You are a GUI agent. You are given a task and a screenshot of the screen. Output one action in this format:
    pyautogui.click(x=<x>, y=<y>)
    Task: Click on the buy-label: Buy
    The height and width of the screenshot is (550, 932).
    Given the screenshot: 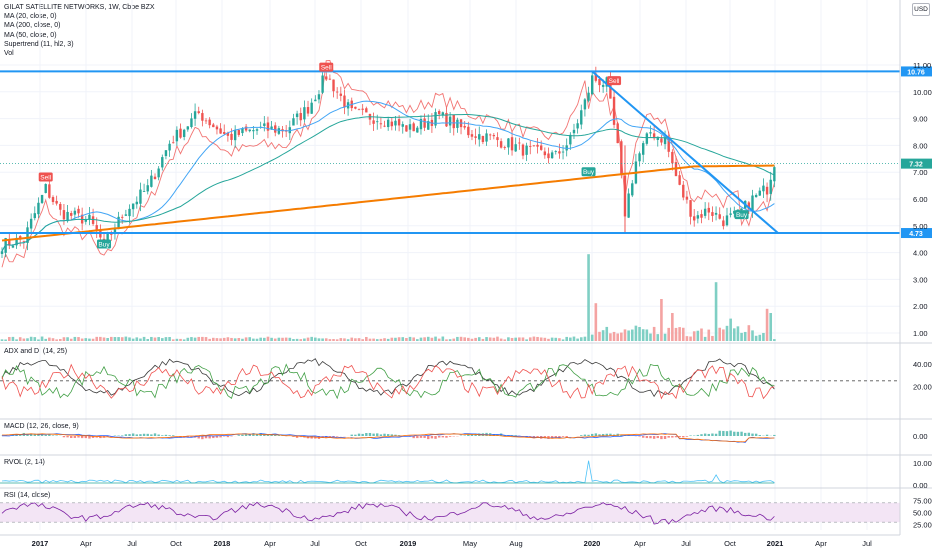 What is the action you would take?
    pyautogui.click(x=104, y=245)
    